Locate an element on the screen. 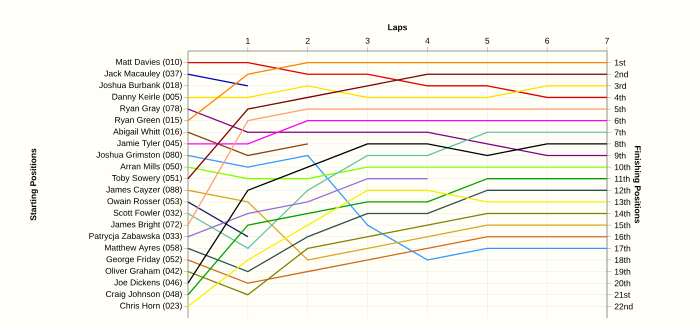  y2-tick-label: 5th is located at coordinates (620, 109).